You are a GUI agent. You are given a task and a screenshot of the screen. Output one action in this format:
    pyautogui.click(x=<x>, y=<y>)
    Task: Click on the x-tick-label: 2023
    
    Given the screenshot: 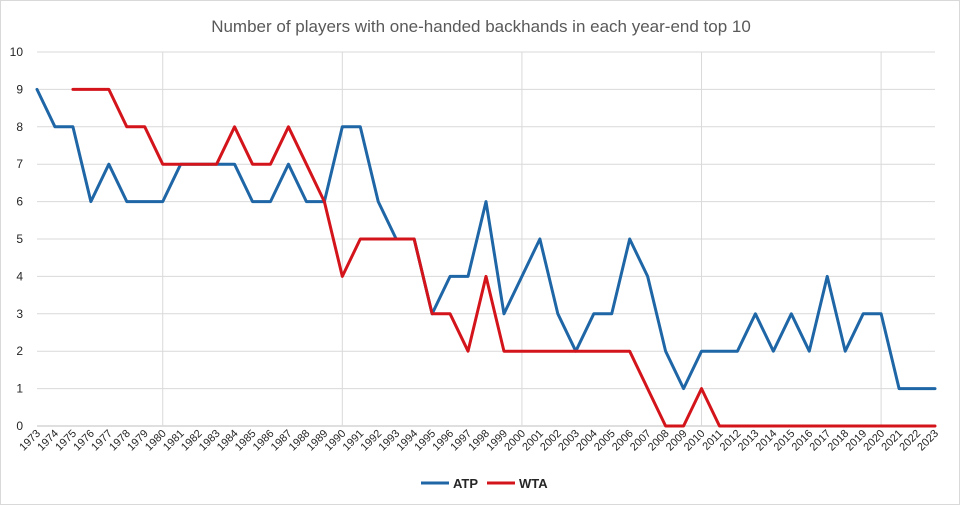 What is the action you would take?
    pyautogui.click(x=928, y=441)
    